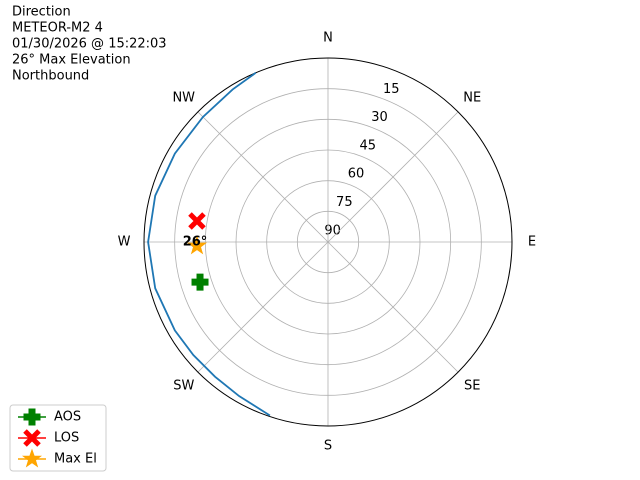  Describe the element at coordinates (183, 386) in the screenshot. I see `theta-tick-label: SW` at that location.